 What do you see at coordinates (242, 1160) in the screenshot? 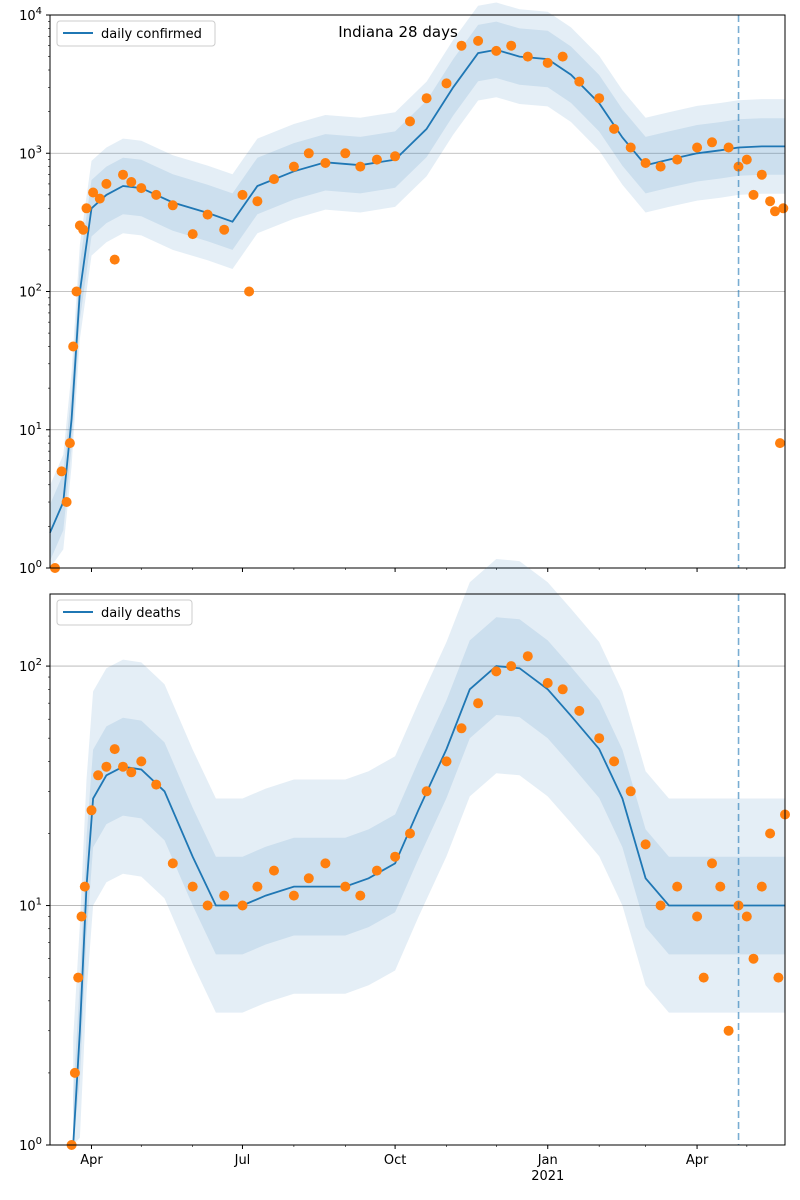
I see `deaths-x-tick-label: Jul` at bounding box center [242, 1160].